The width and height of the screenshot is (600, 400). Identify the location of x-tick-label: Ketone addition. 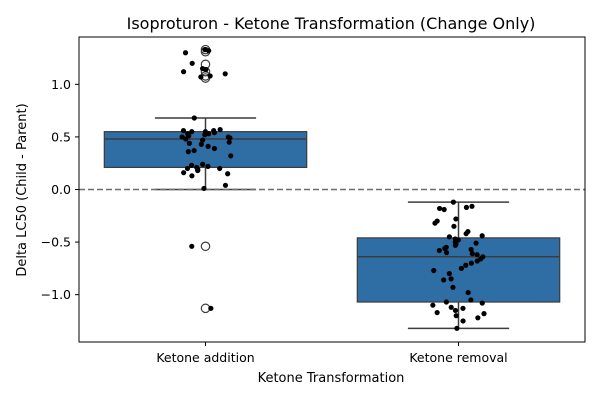
(205, 357).